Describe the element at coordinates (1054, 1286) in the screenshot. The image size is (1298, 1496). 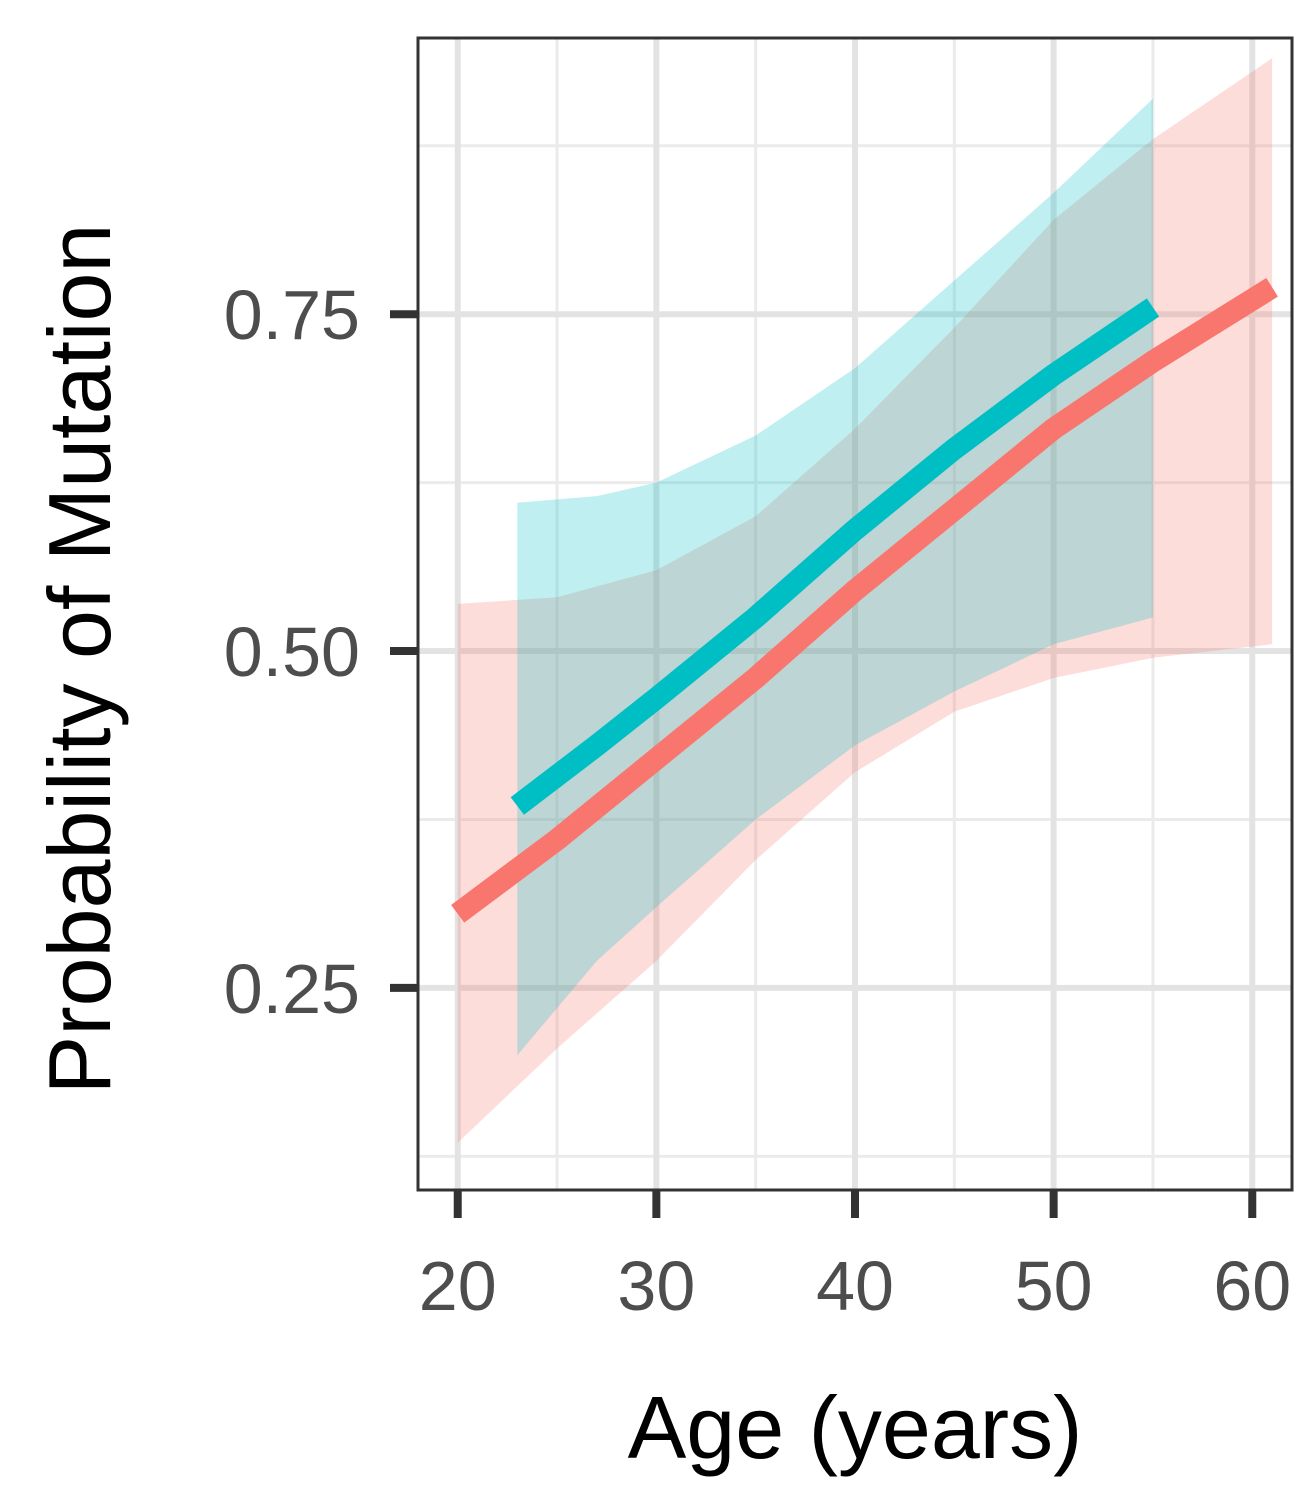
I see `x-tick-label: 50` at that location.